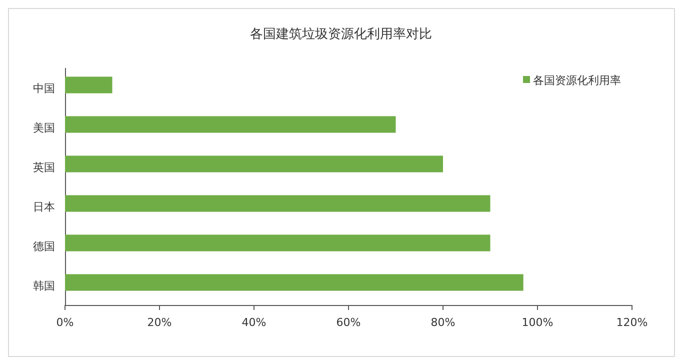 Image resolution: width=683 pixels, height=364 pixels. What do you see at coordinates (341, 34) in the screenshot?
I see `chart-title: 各国建筑垃圾资源化利用率对比` at bounding box center [341, 34].